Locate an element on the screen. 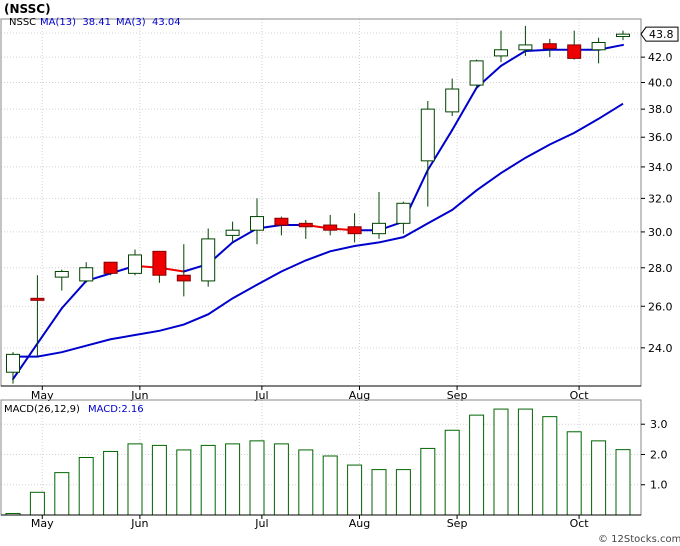 The height and width of the screenshot is (546, 680). price-y-tick-label: 32.0 is located at coordinates (660, 198).